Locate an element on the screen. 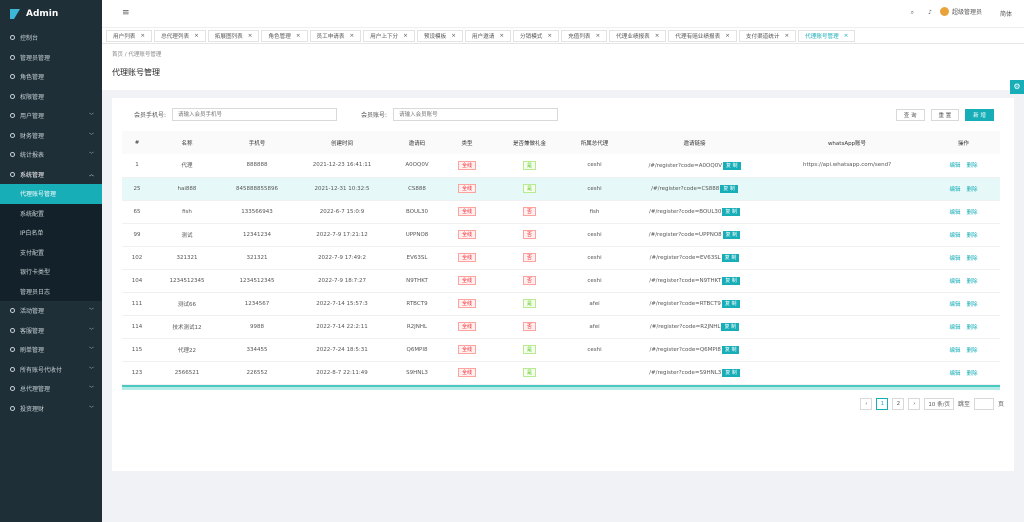  add-button: 新 增 is located at coordinates (979, 114).